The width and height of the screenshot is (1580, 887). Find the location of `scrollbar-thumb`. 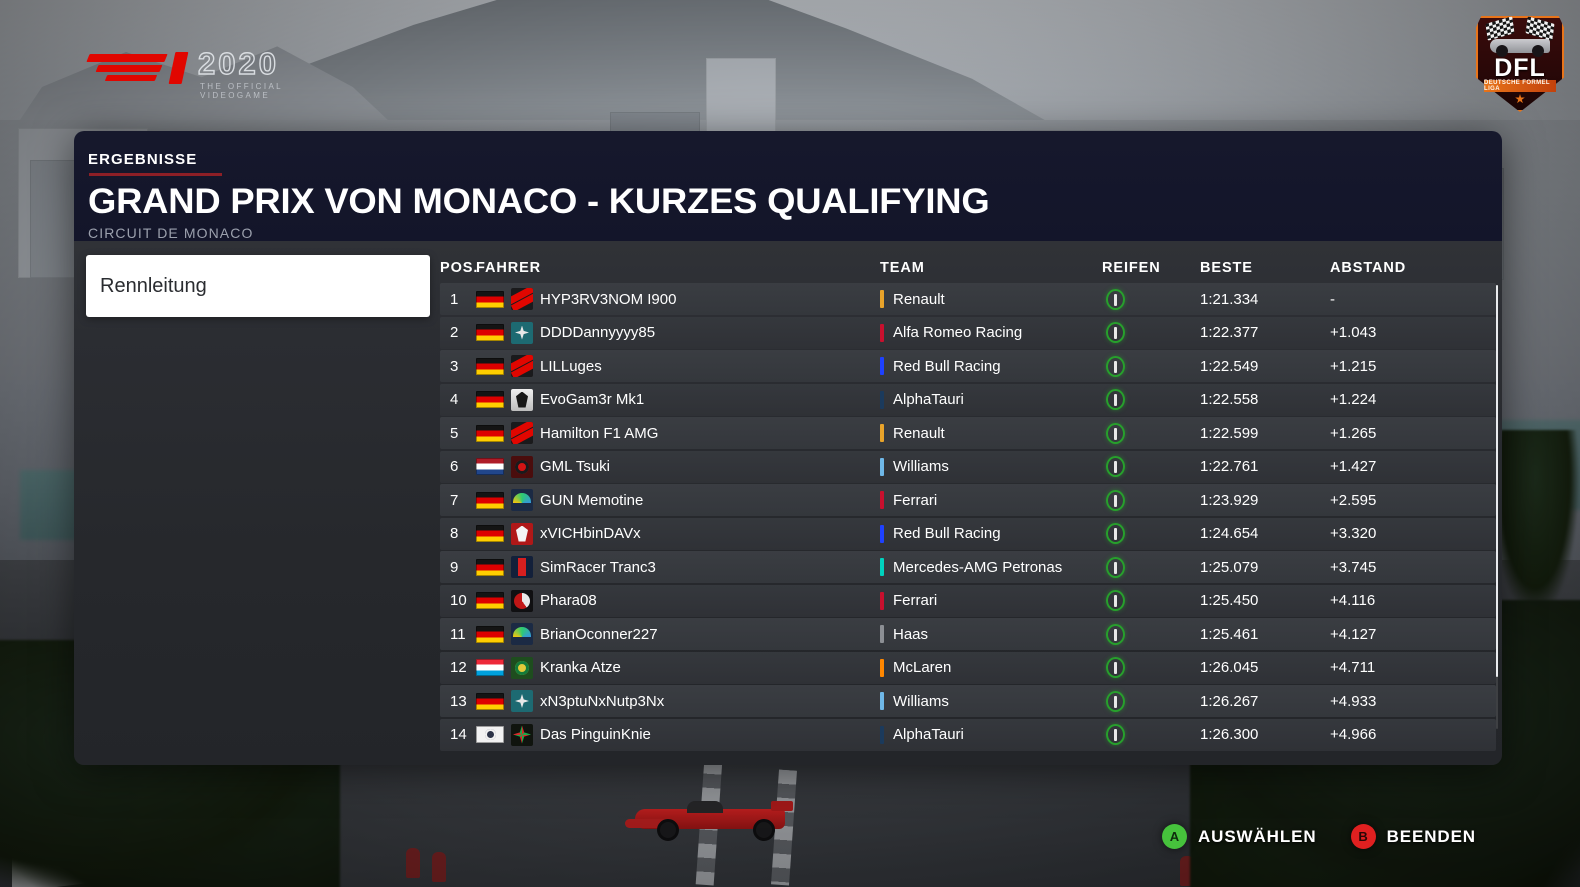

scrollbar-thumb is located at coordinates (1497, 481).